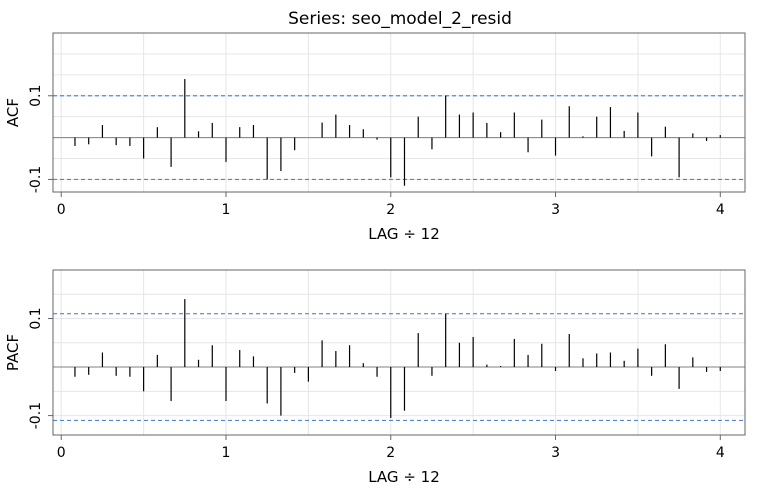  I want to click on acf-y-tick-label: 0.1, so click(36, 96).